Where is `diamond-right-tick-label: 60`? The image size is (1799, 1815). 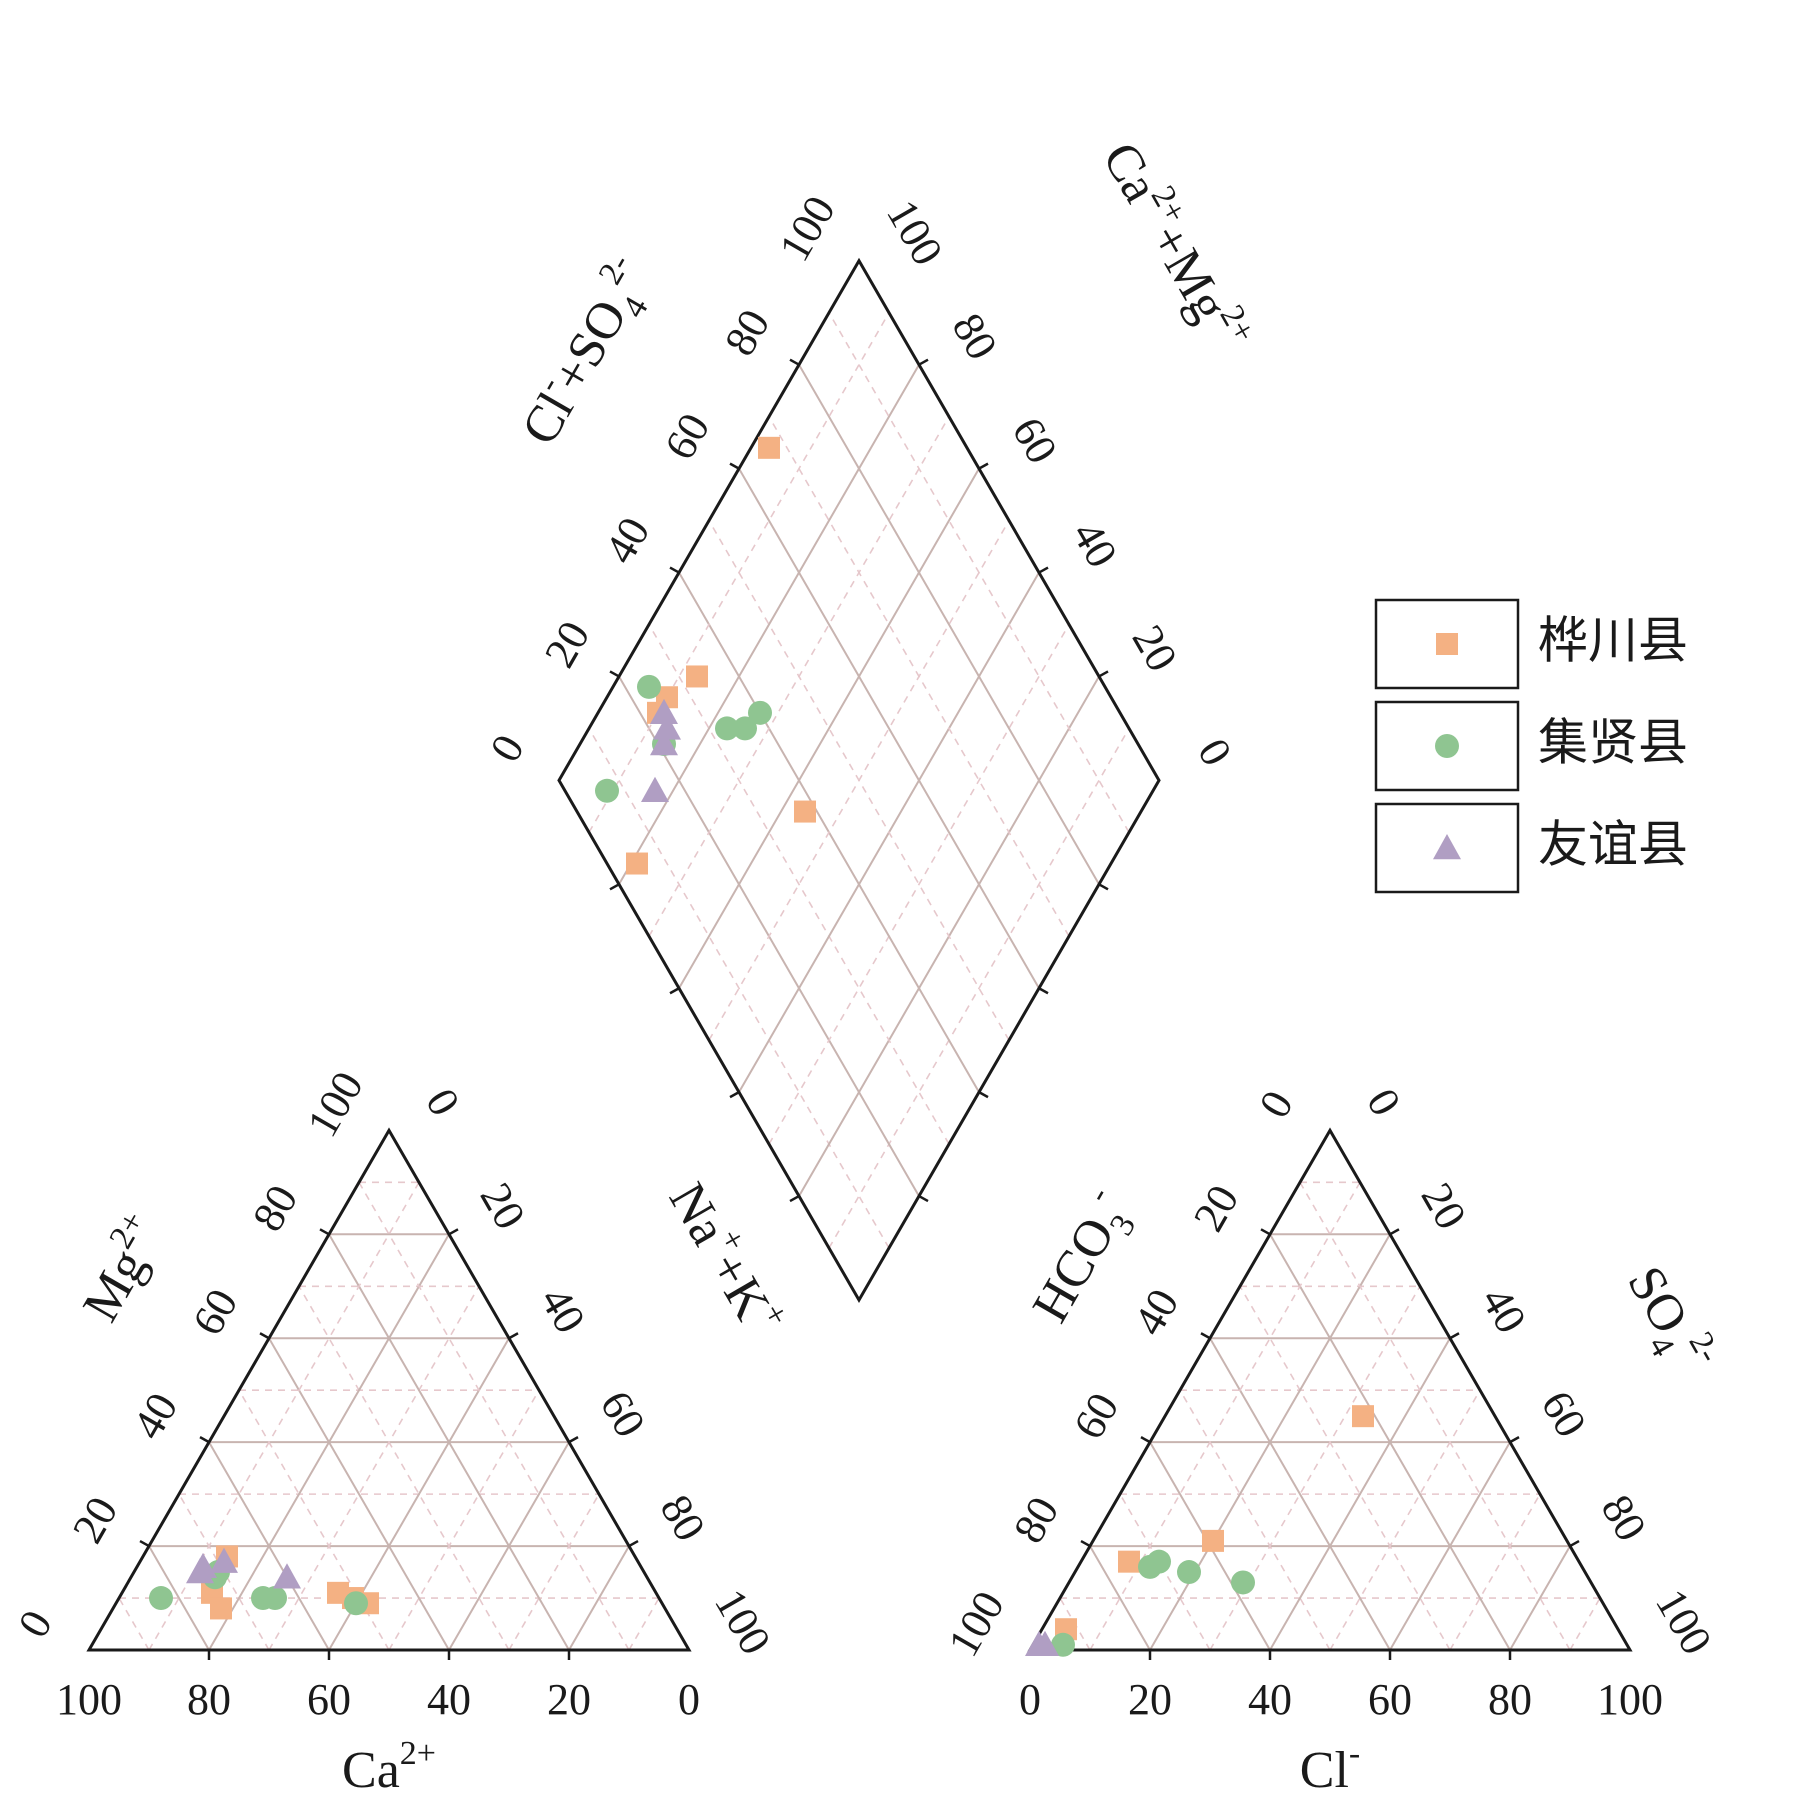 diamond-right-tick-label: 60 is located at coordinates (1035, 440).